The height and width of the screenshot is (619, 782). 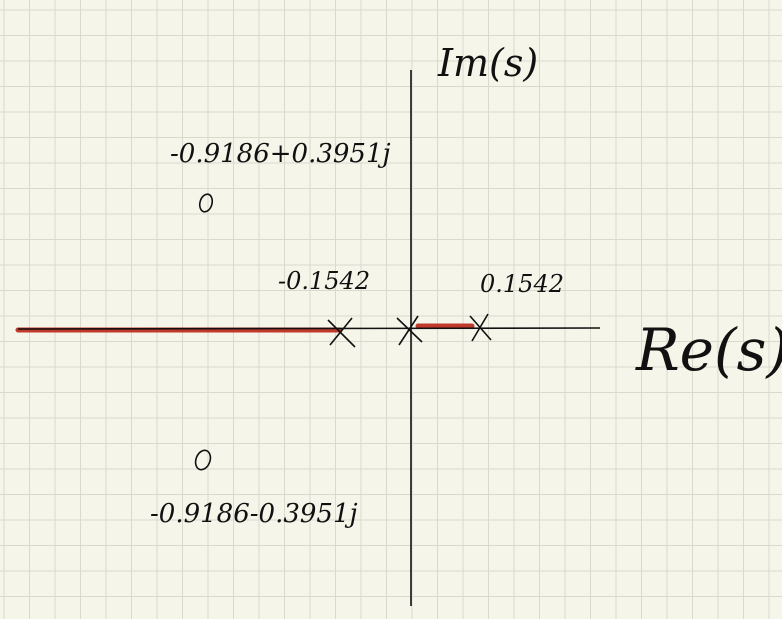 I want to click on real-axis-label: Re(s), so click(x=708, y=350).